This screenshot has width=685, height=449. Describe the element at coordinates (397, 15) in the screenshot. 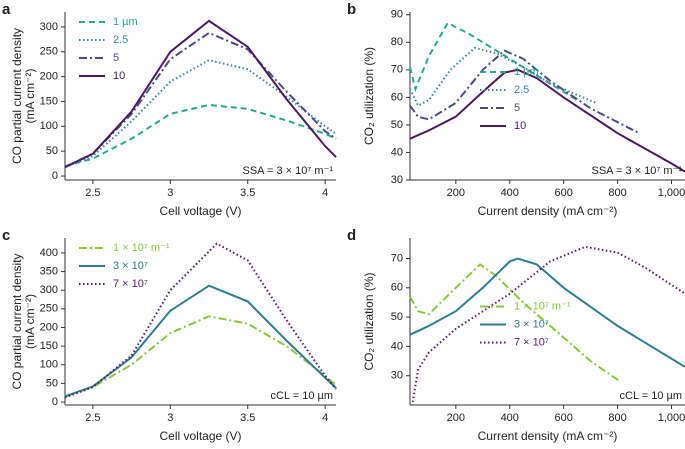

I see `y-tick-label: 90` at that location.